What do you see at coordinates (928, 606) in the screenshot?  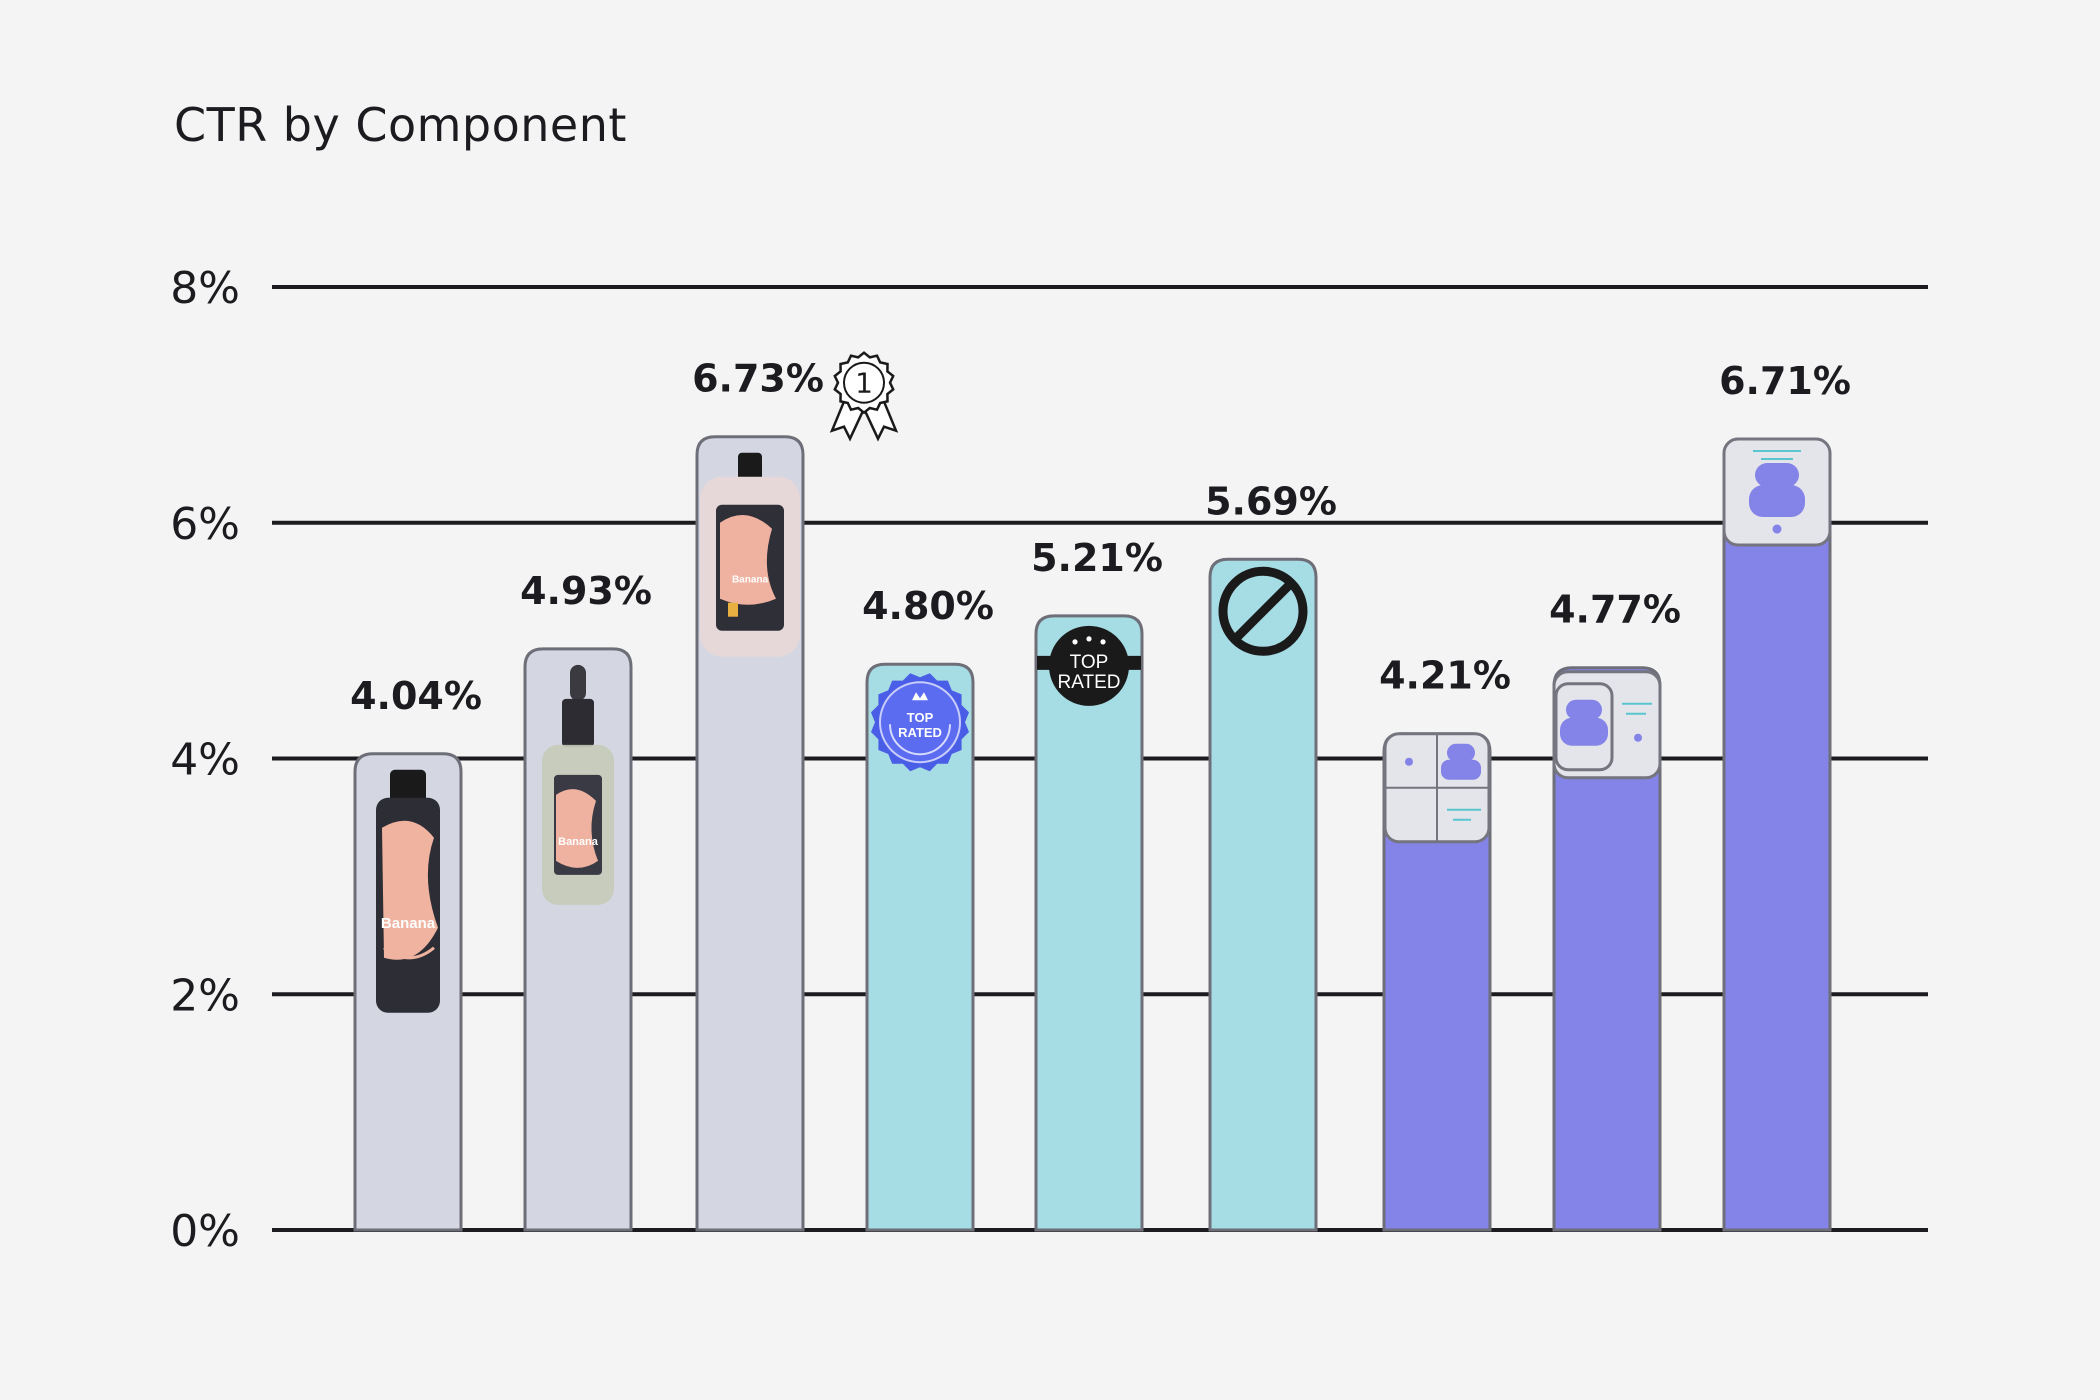 I see `data-label: 4.80%` at bounding box center [928, 606].